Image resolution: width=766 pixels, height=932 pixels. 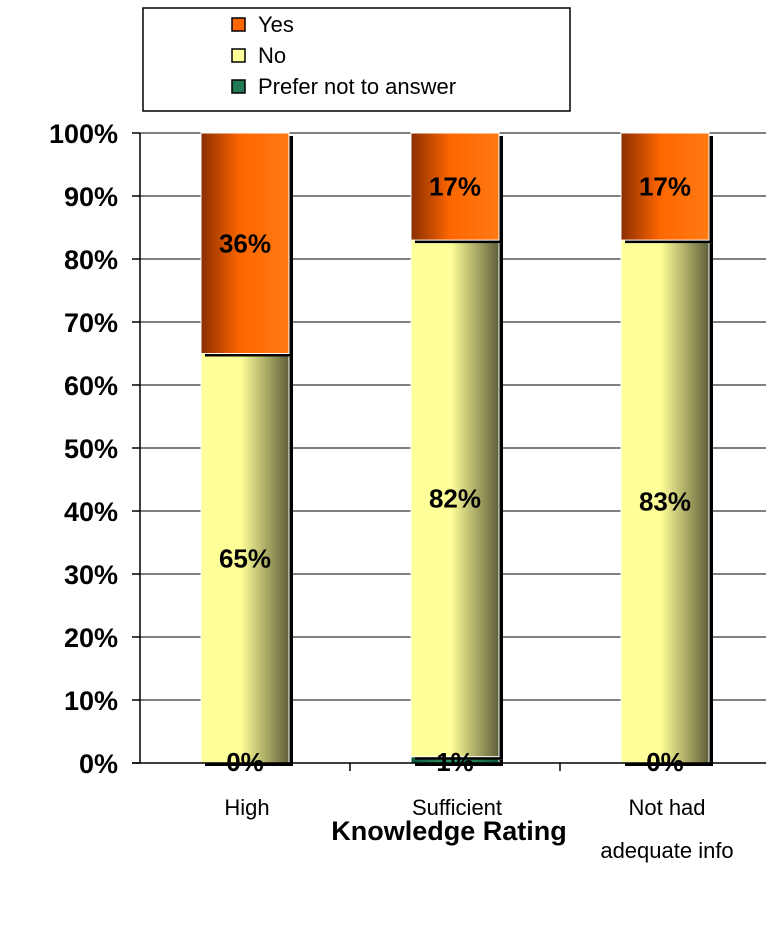 What do you see at coordinates (91, 323) in the screenshot?
I see `y-tick-label: 70%` at bounding box center [91, 323].